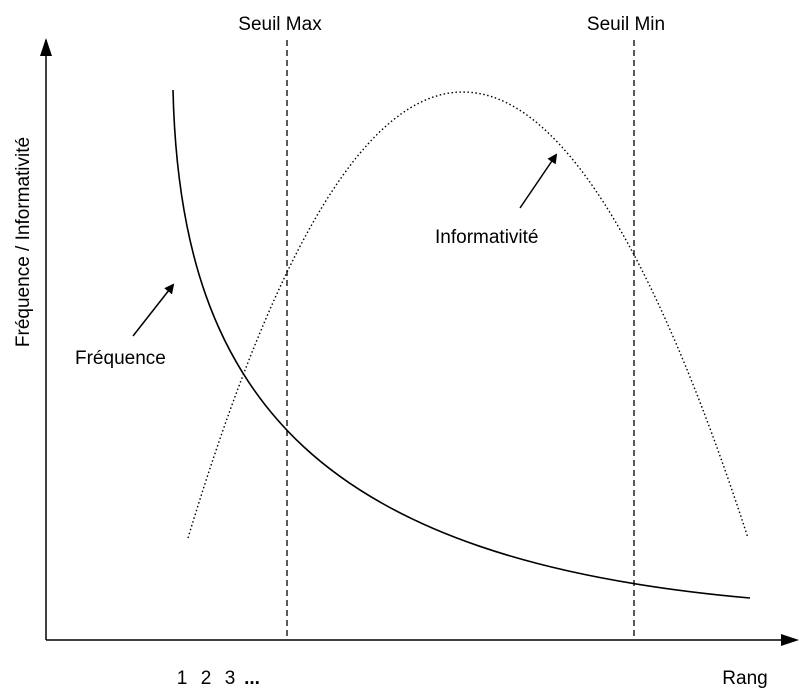 The height and width of the screenshot is (688, 799). What do you see at coordinates (744, 678) in the screenshot?
I see `x-axis-label: Rang` at bounding box center [744, 678].